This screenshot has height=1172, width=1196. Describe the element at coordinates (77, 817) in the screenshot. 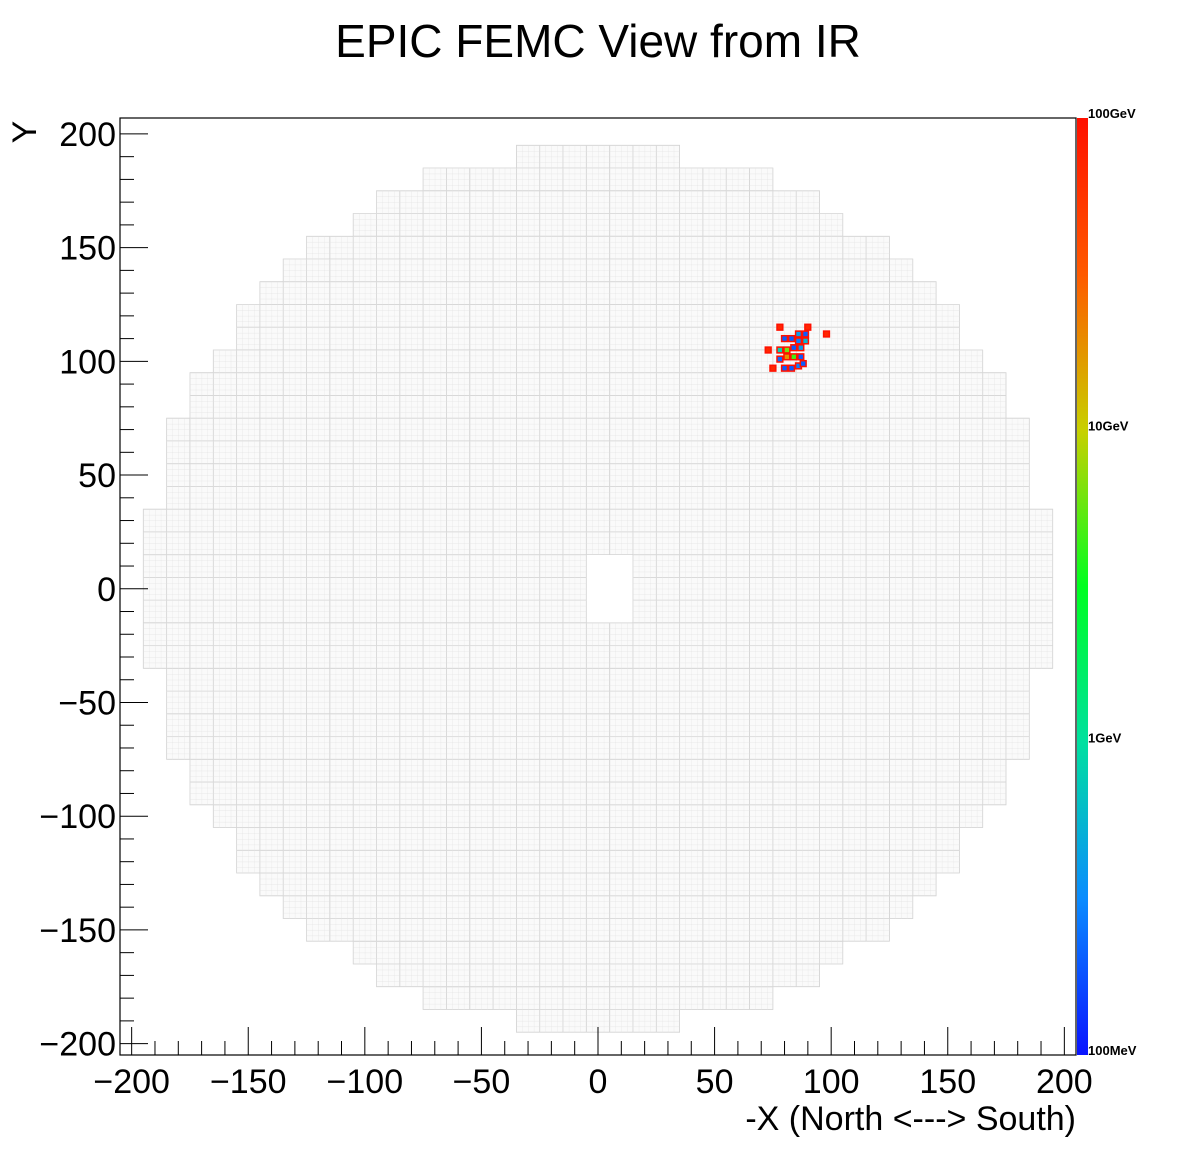

I see `y-tick-label: −100` at that location.